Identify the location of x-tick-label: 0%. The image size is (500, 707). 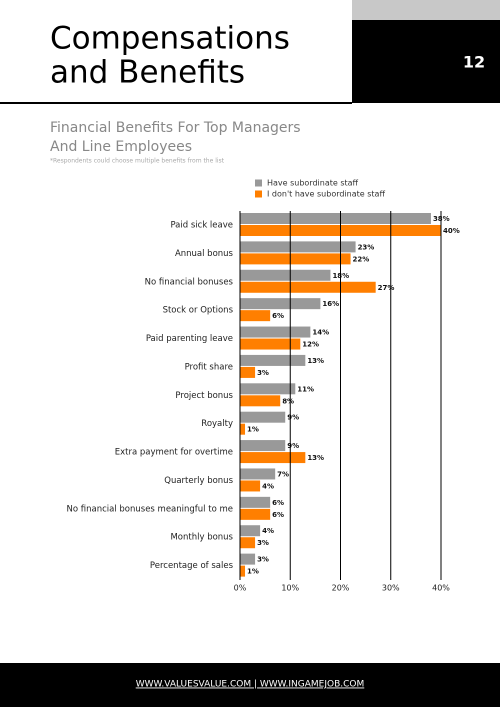
(240, 588).